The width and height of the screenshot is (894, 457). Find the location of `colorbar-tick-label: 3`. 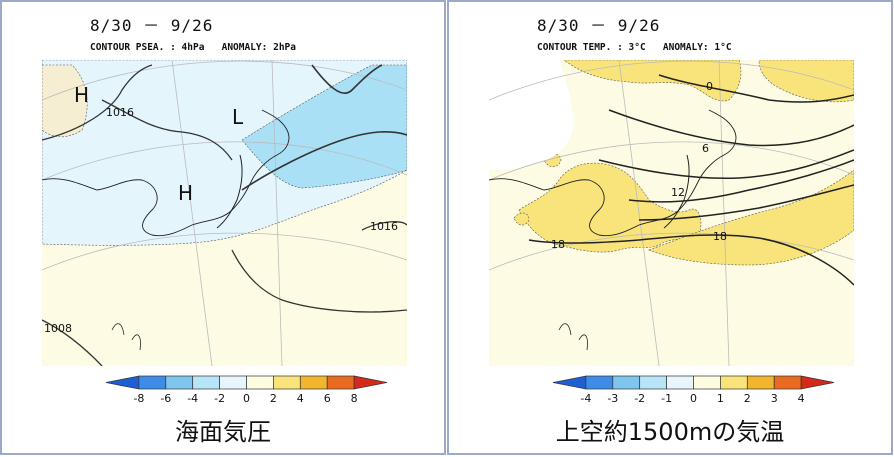

colorbar-tick-label: 3 is located at coordinates (774, 398).